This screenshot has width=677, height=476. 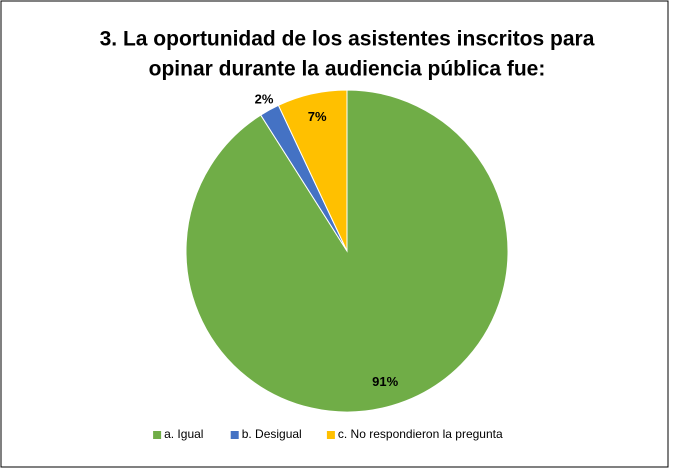 I want to click on legend-label: a. Igual, so click(x=183, y=434).